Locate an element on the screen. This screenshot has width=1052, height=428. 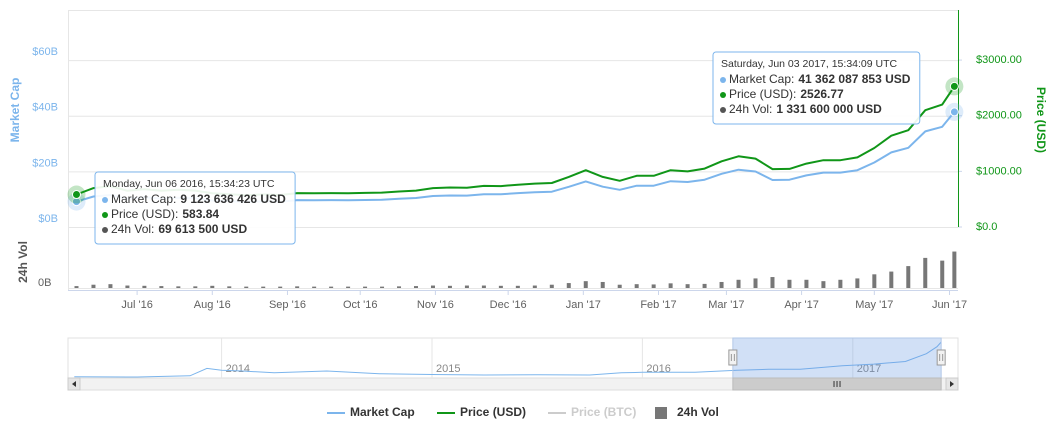
tooltip-value: 1 331 600 000 USD is located at coordinates (829, 109).